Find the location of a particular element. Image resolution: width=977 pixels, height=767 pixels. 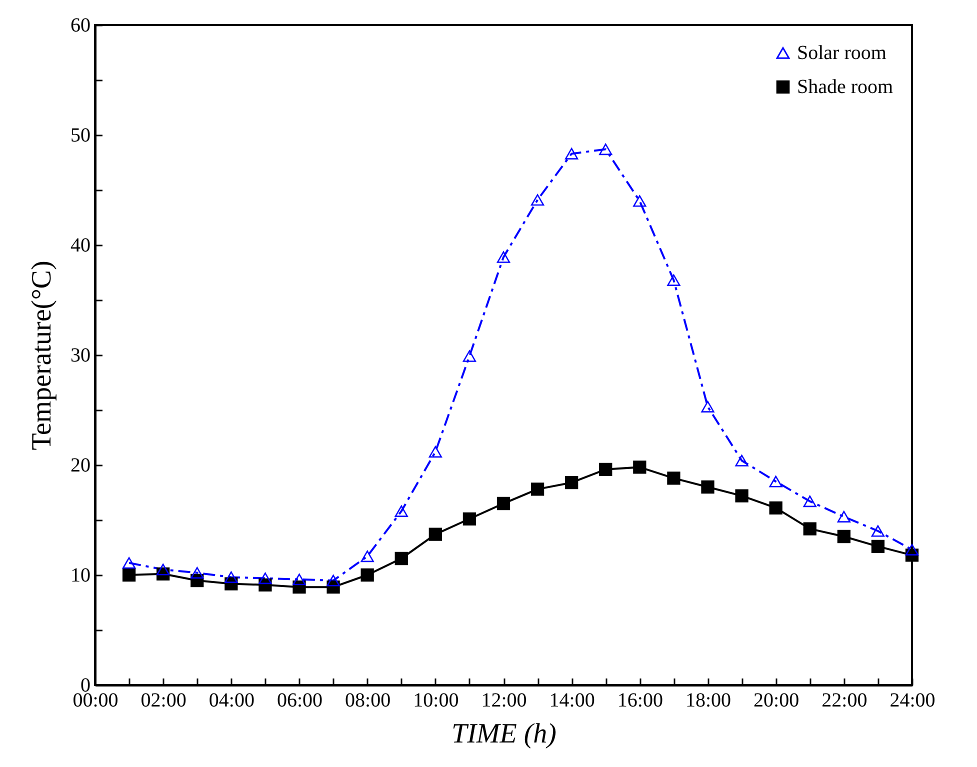

y-tick-label: 60 is located at coordinates (80, 25).